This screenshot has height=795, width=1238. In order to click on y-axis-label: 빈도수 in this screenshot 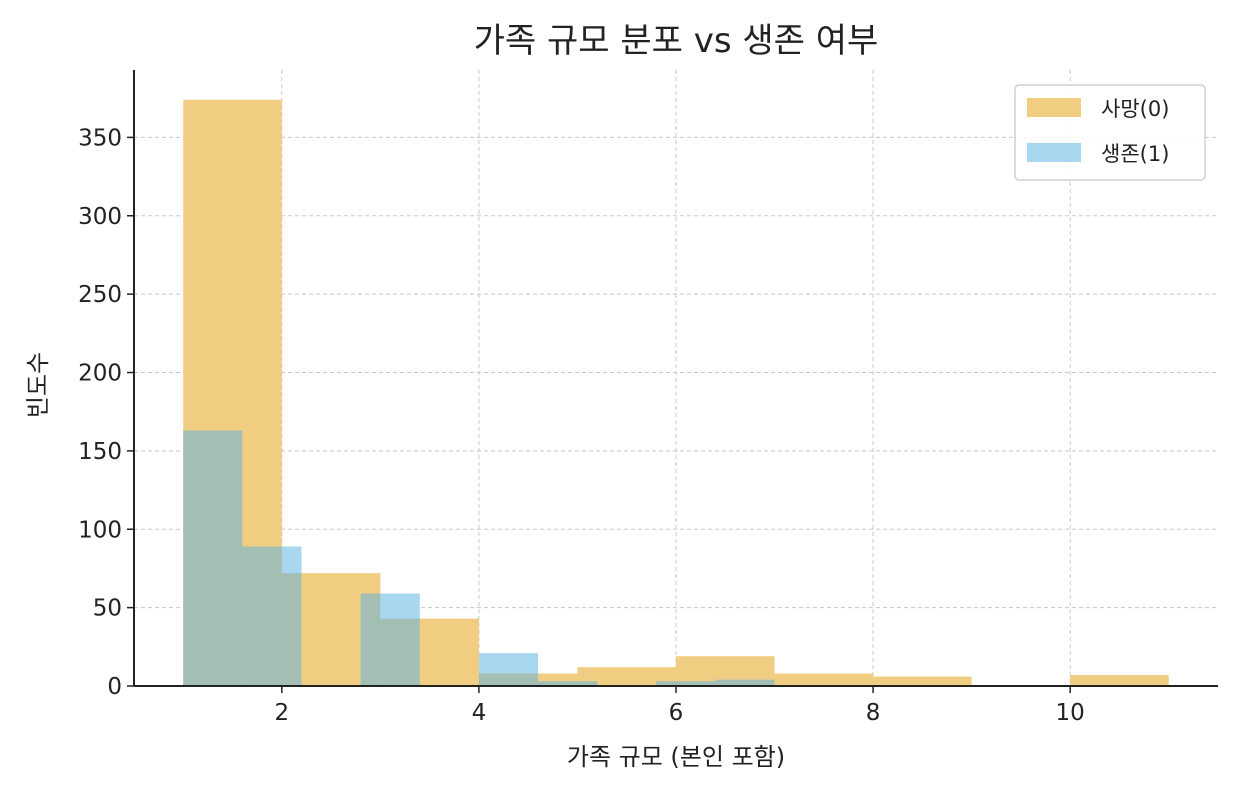, I will do `click(38, 385)`.